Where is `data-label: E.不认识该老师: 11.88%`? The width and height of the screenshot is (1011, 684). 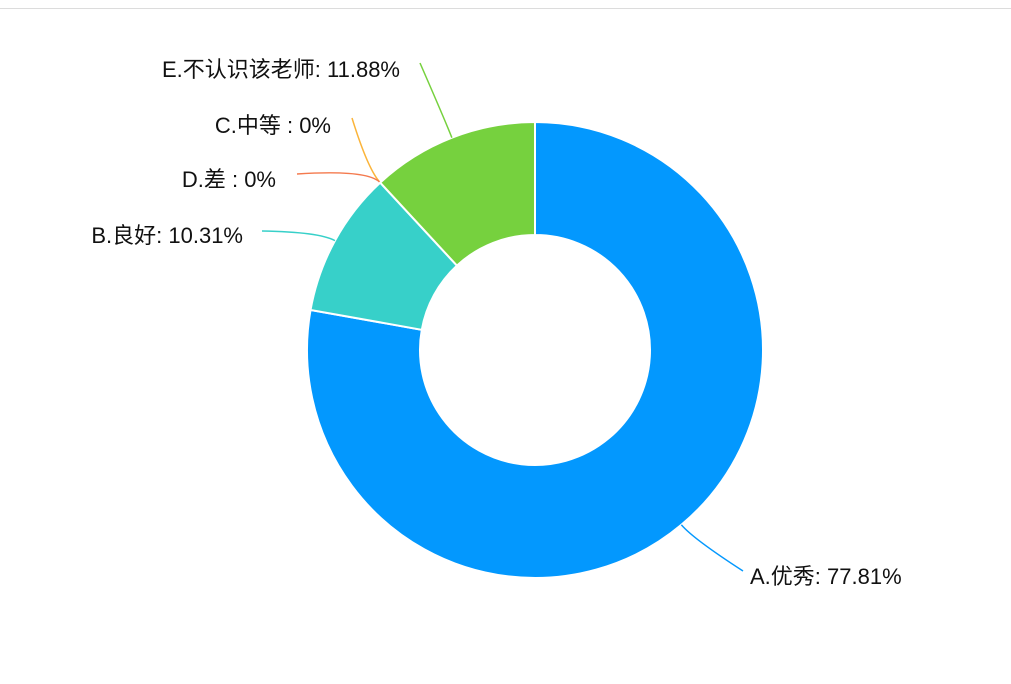
data-label: E.不认识该老师: 11.88% is located at coordinates (281, 69).